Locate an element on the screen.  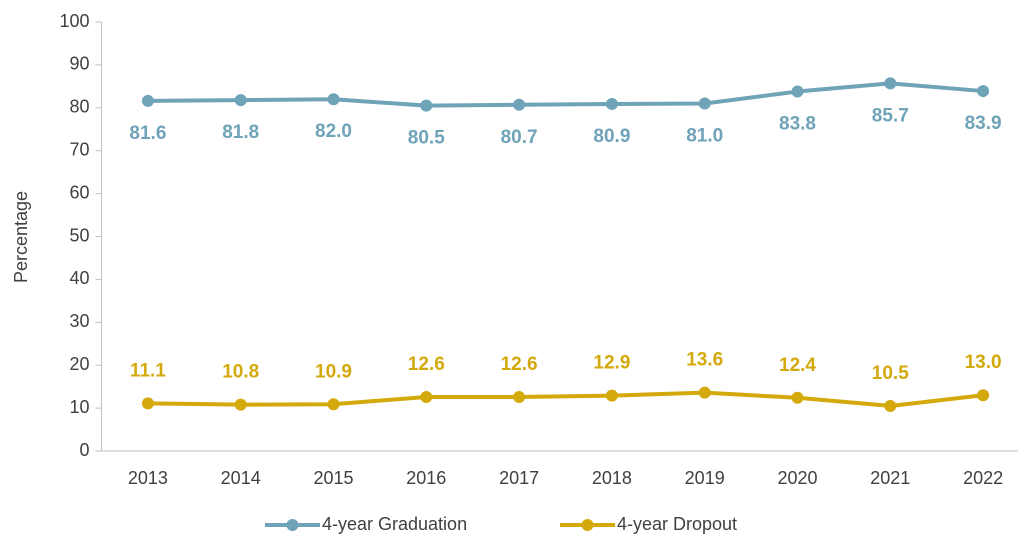
y-tick-label: 60 is located at coordinates (79, 192).